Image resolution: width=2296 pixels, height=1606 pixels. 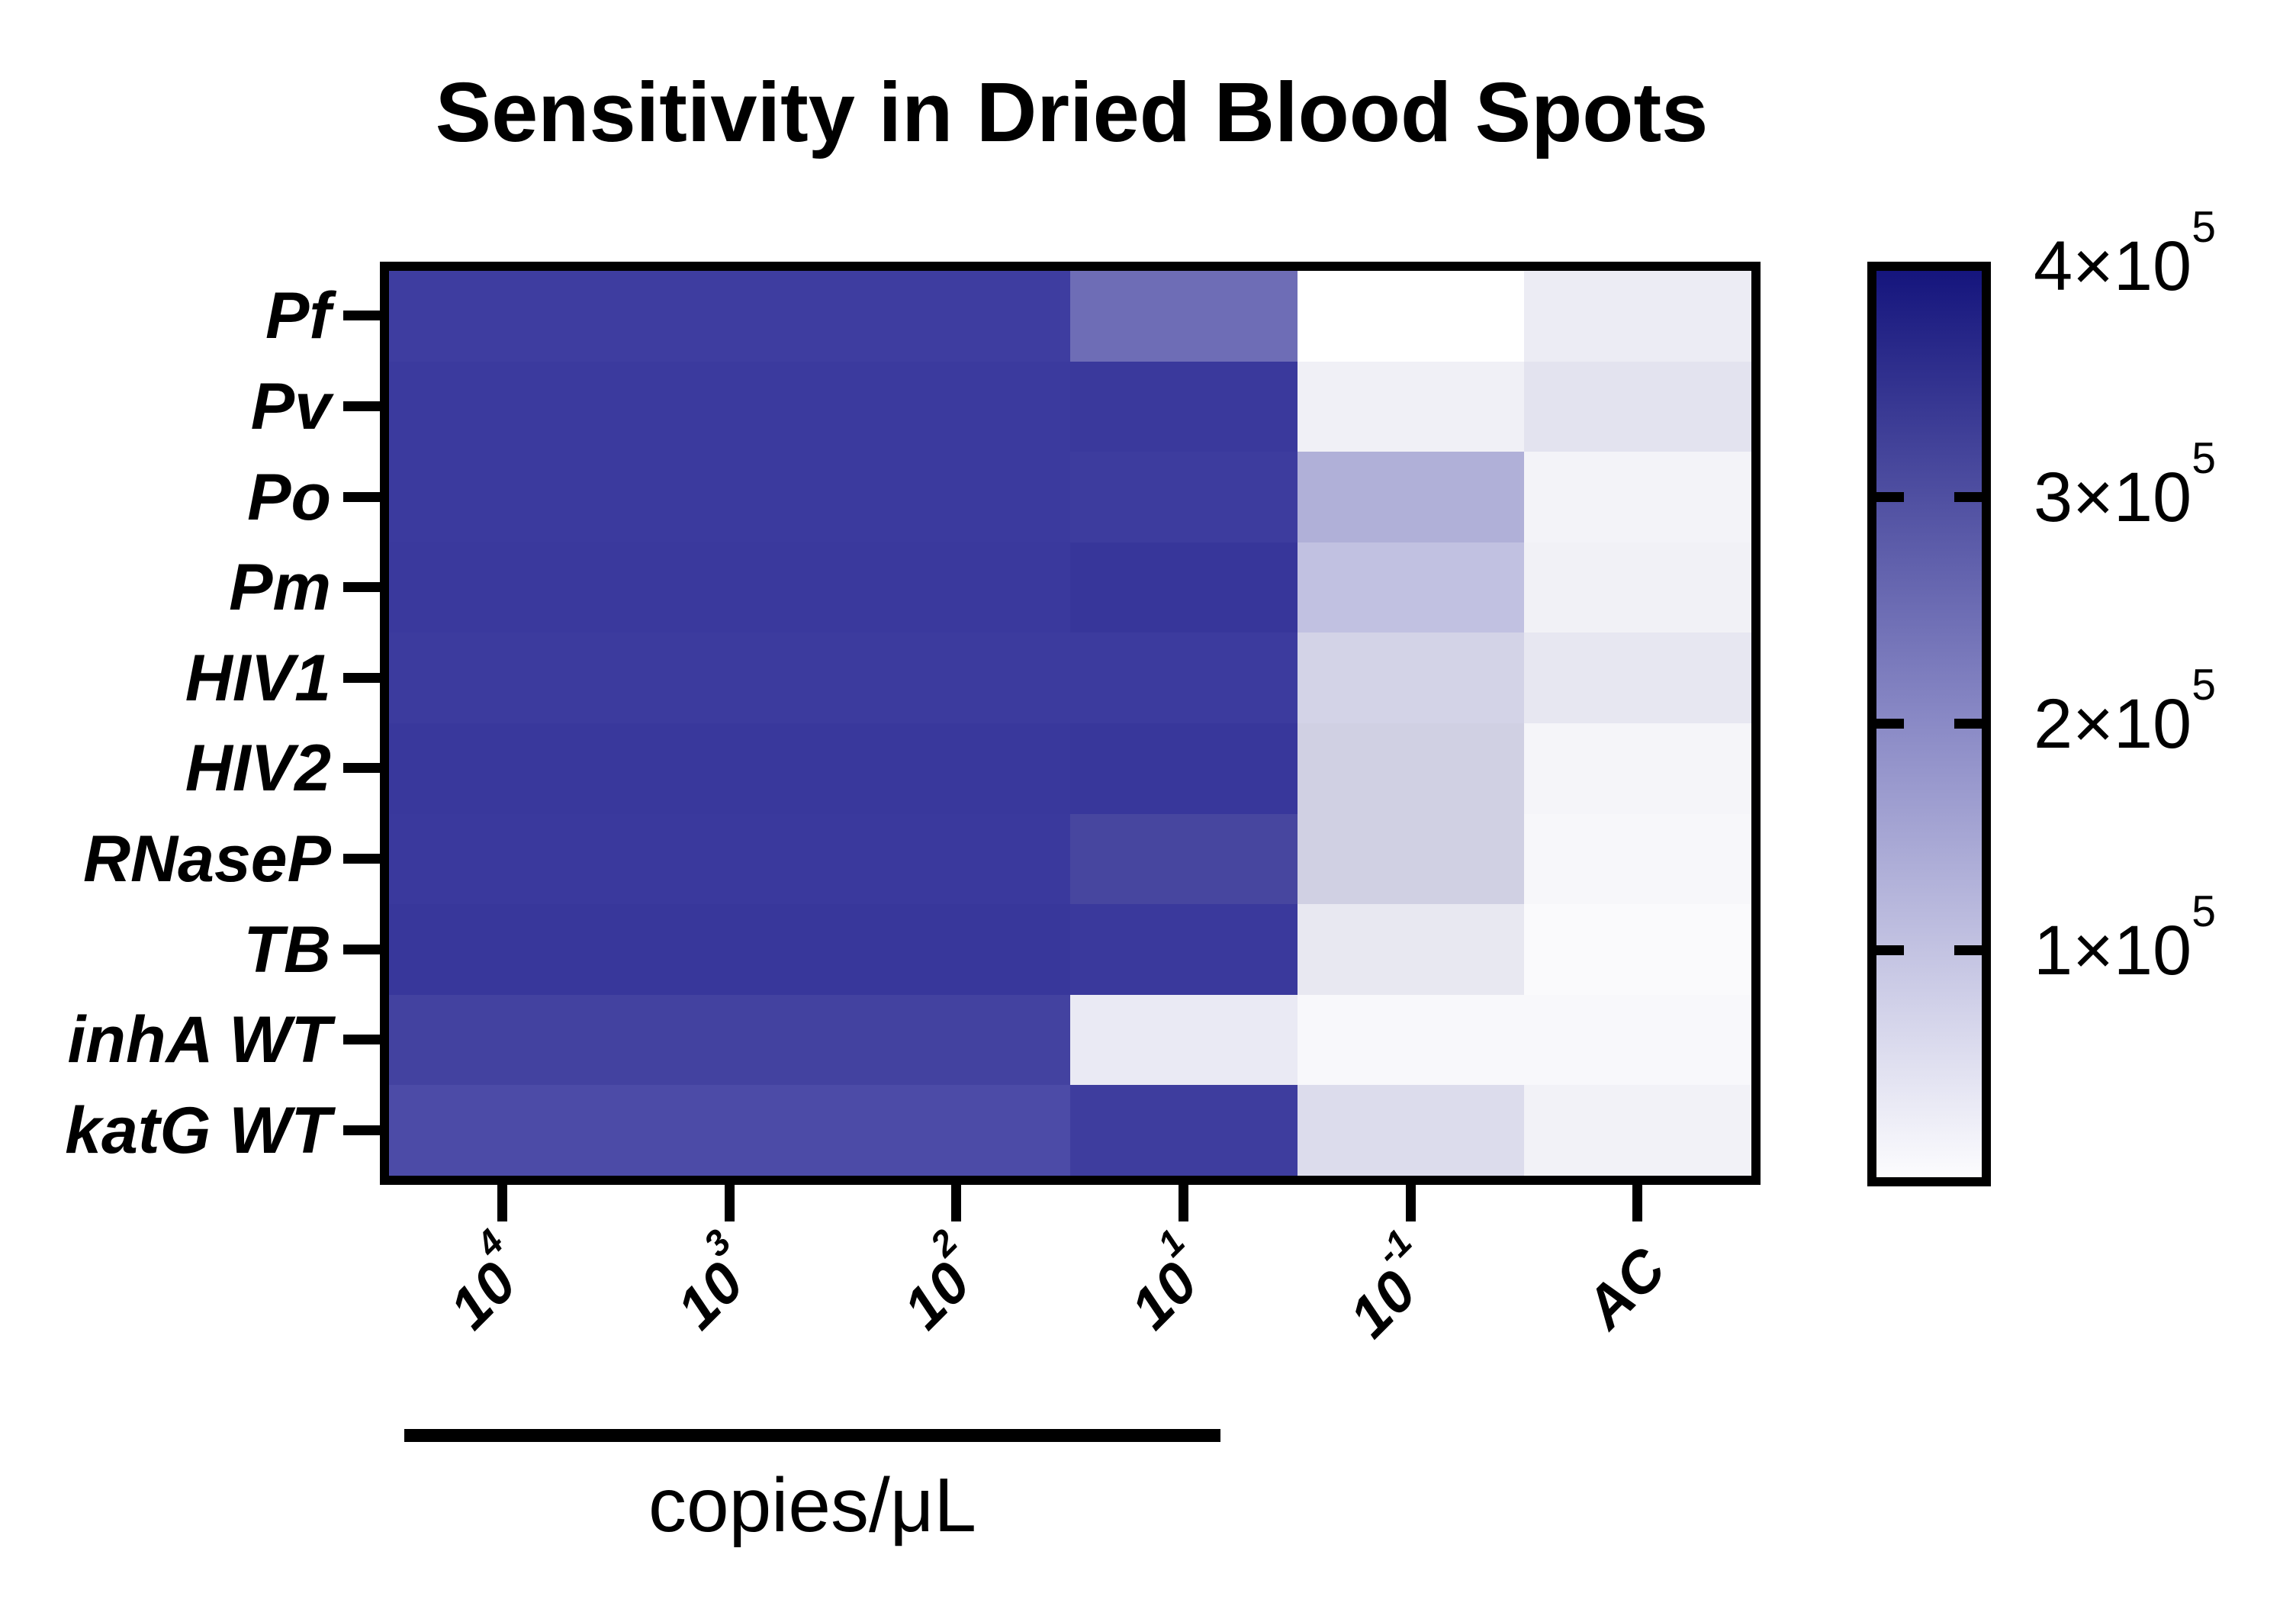 I want to click on exponent: 4, so click(x=490, y=1242).